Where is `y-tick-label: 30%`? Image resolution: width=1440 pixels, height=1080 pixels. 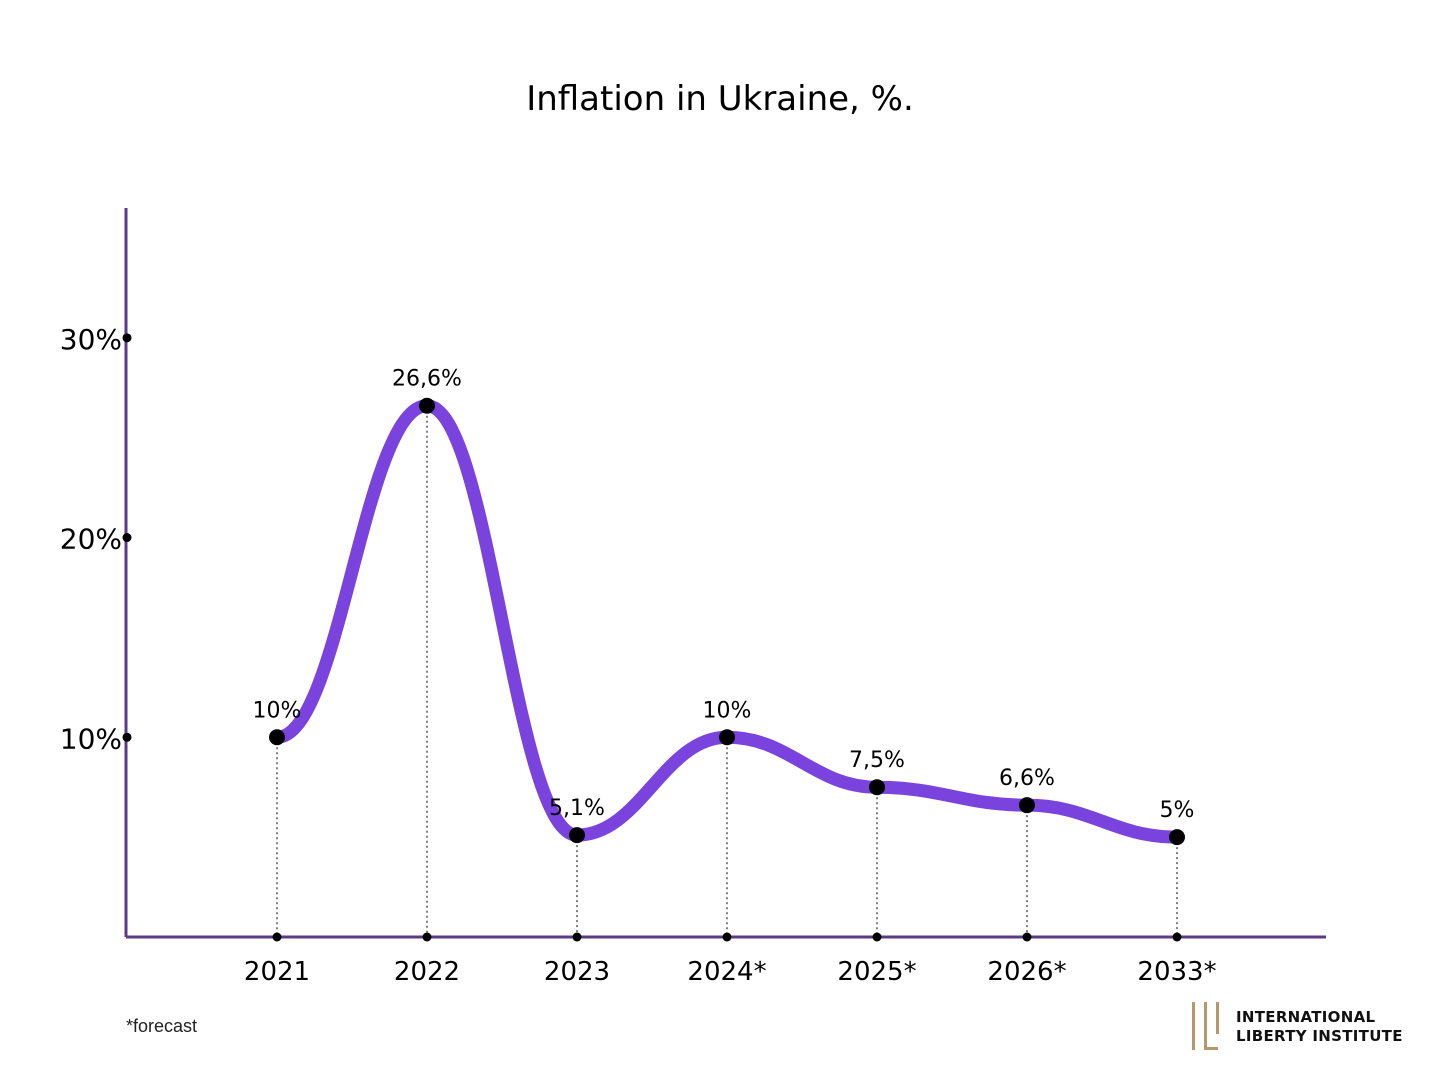 y-tick-label: 30% is located at coordinates (91, 339).